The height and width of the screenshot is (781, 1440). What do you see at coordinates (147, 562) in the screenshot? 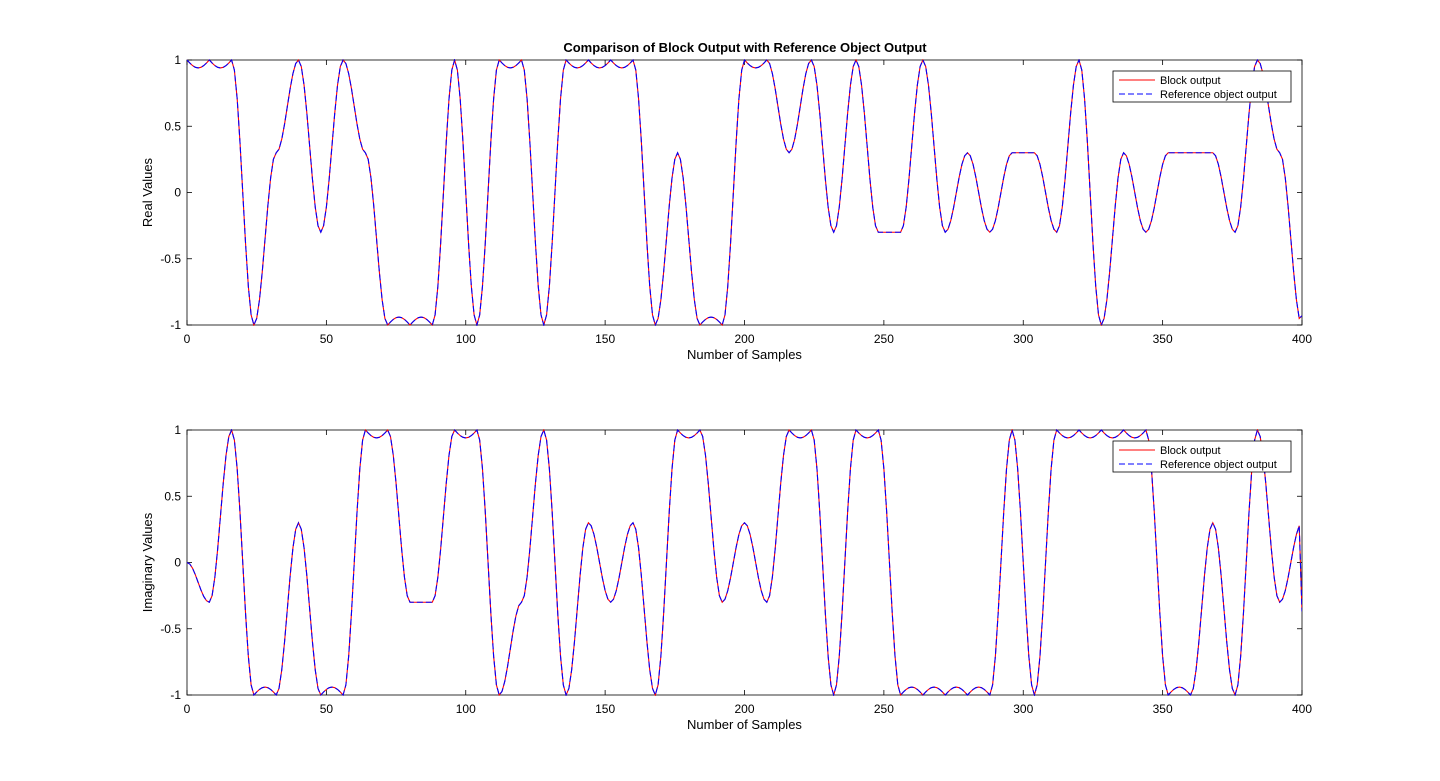
I see `y-axis-label: Imaginary Values` at bounding box center [147, 562].